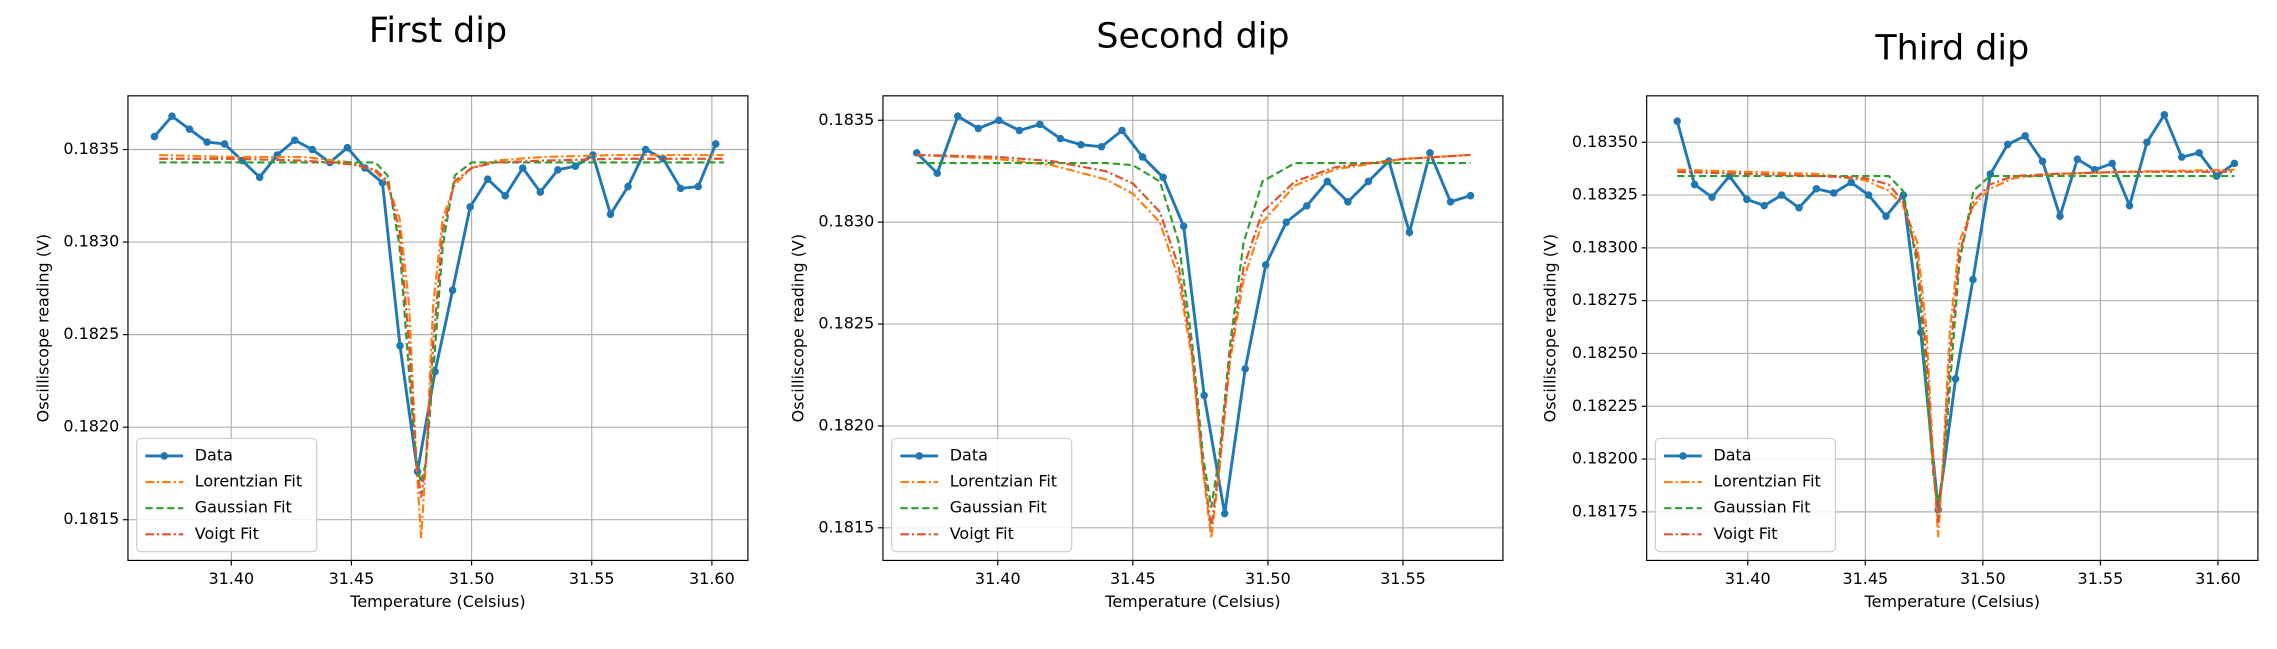 The height and width of the screenshot is (649, 2277). What do you see at coordinates (1605, 510) in the screenshot?
I see `y-tick-label: 0.18175` at bounding box center [1605, 510].